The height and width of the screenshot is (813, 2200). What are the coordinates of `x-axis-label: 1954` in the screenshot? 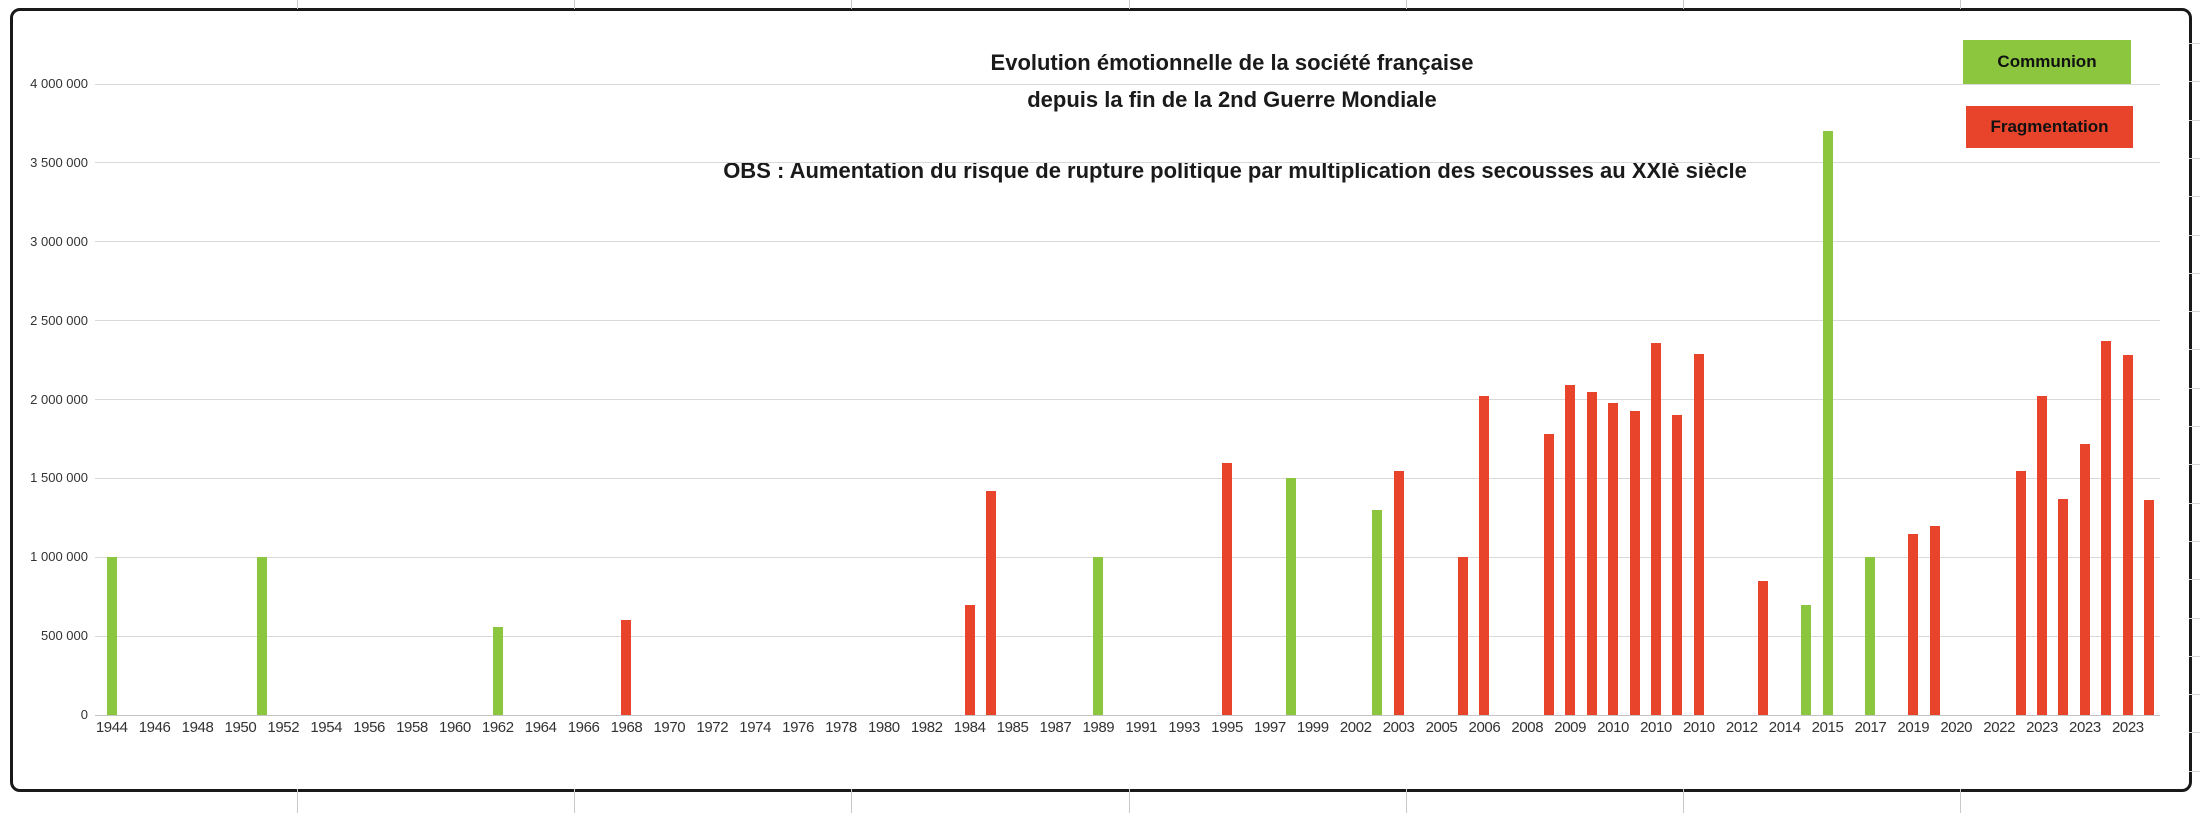 It's located at (326, 727).